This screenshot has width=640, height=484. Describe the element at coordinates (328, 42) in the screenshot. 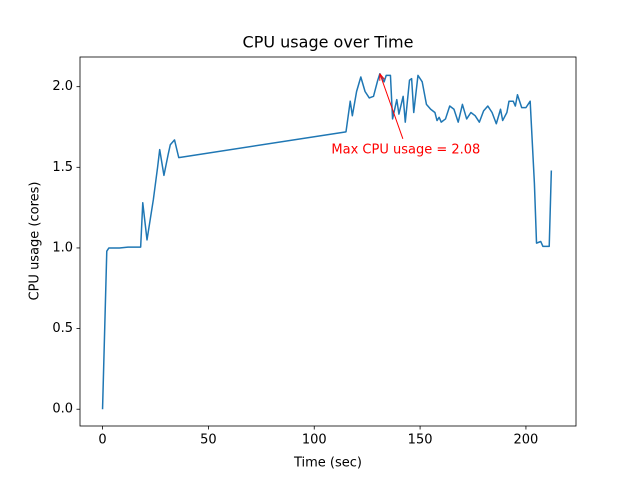

I see `chart-title: CPU usage over Time` at that location.